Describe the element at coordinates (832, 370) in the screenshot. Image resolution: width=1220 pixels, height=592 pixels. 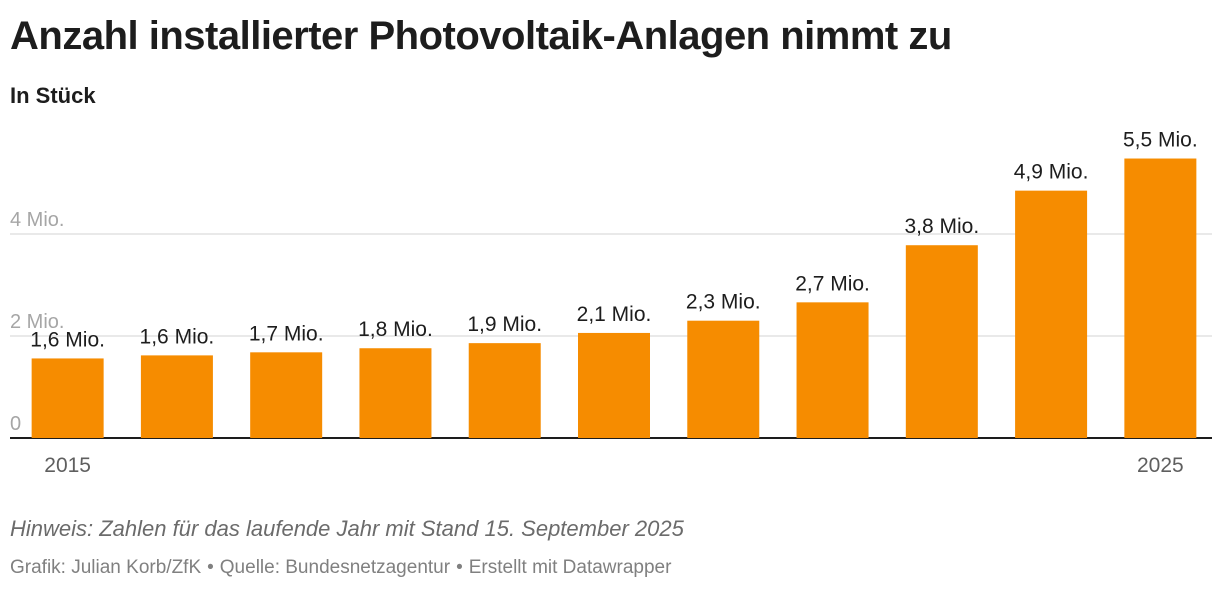
I see `bar-2022` at that location.